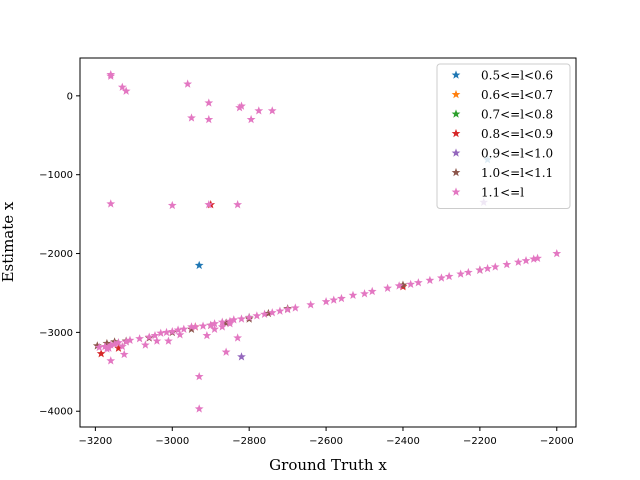  I want to click on legend-entry: 0.8<=l<0.9, so click(517, 134).